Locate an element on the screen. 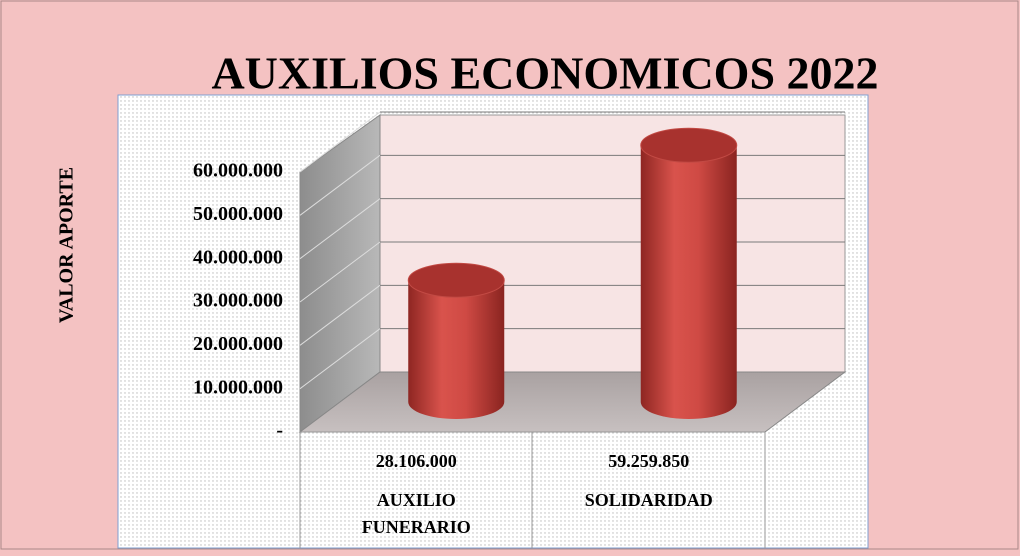  y-tick-label: 50.000.000 is located at coordinates (238, 214).